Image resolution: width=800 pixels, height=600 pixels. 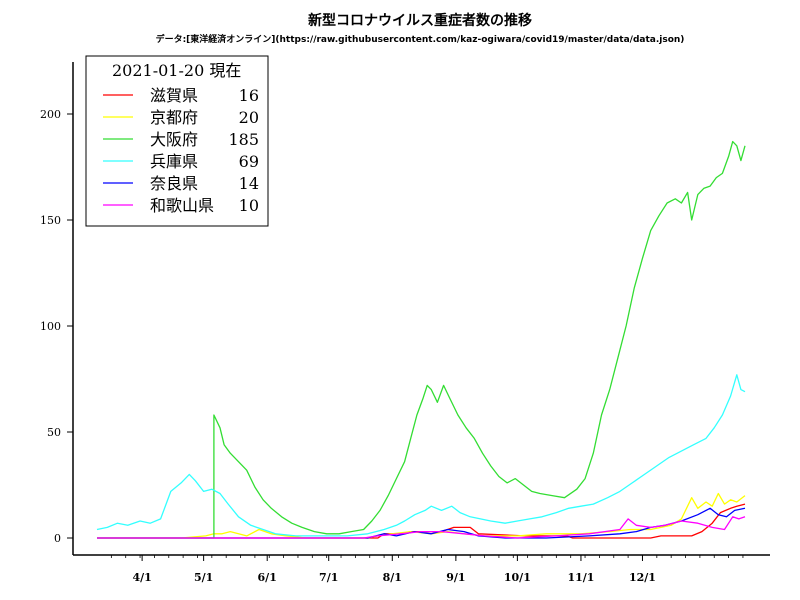 What do you see at coordinates (50, 326) in the screenshot?
I see `y-tick-label: 100` at bounding box center [50, 326].